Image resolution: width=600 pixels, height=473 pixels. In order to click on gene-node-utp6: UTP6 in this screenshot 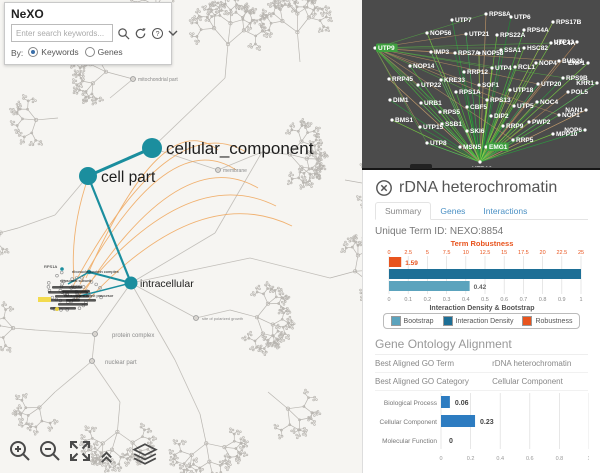, I will do `click(522, 17)`.